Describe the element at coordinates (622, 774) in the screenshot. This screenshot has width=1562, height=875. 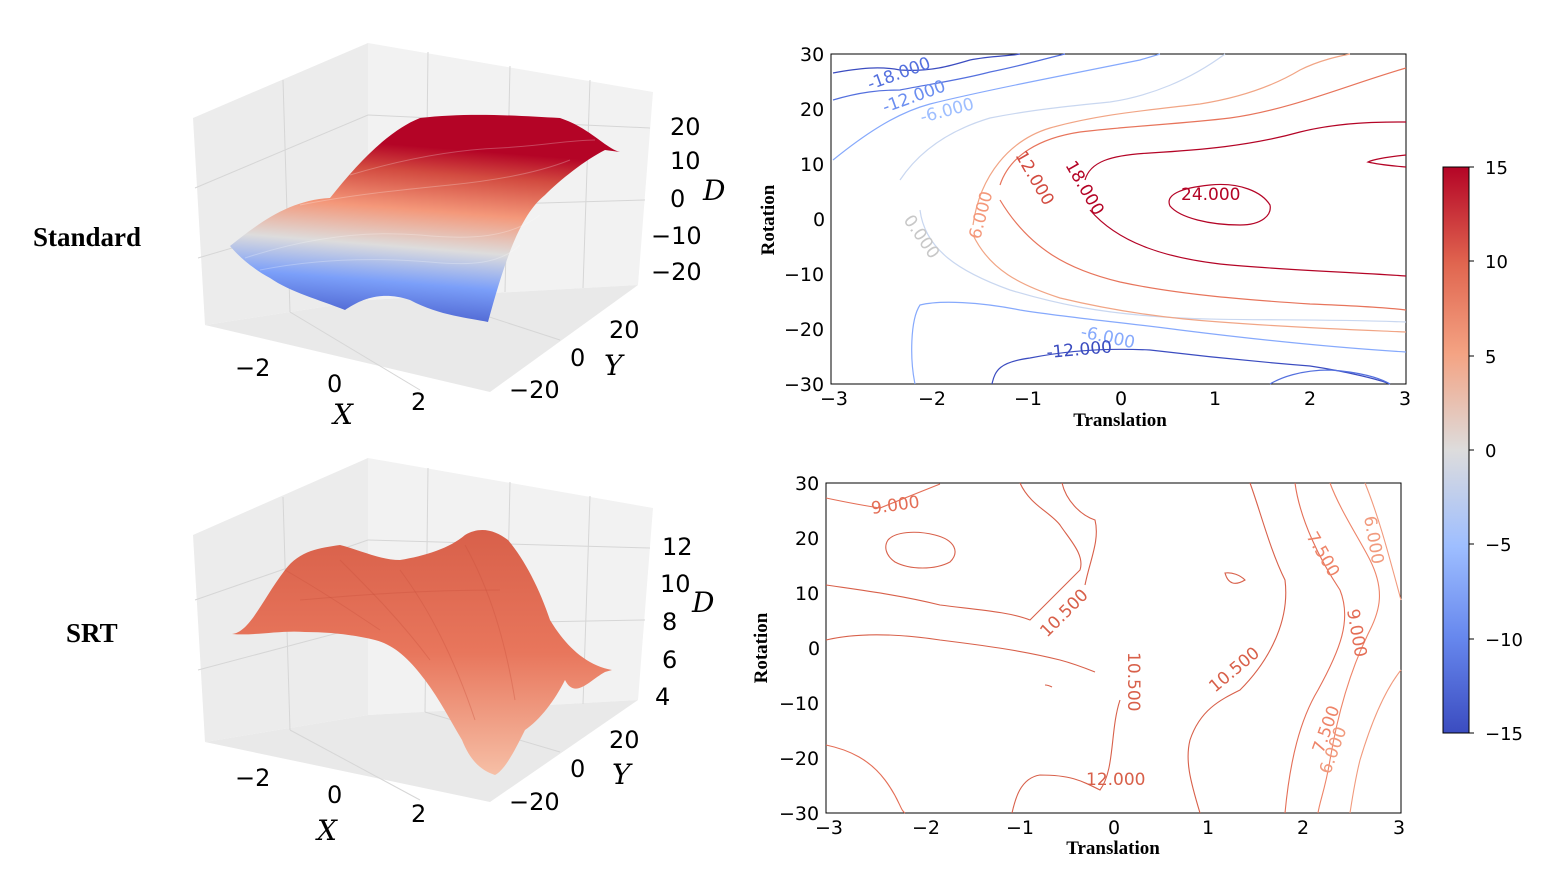
I see `y-axis-label: Y` at that location.